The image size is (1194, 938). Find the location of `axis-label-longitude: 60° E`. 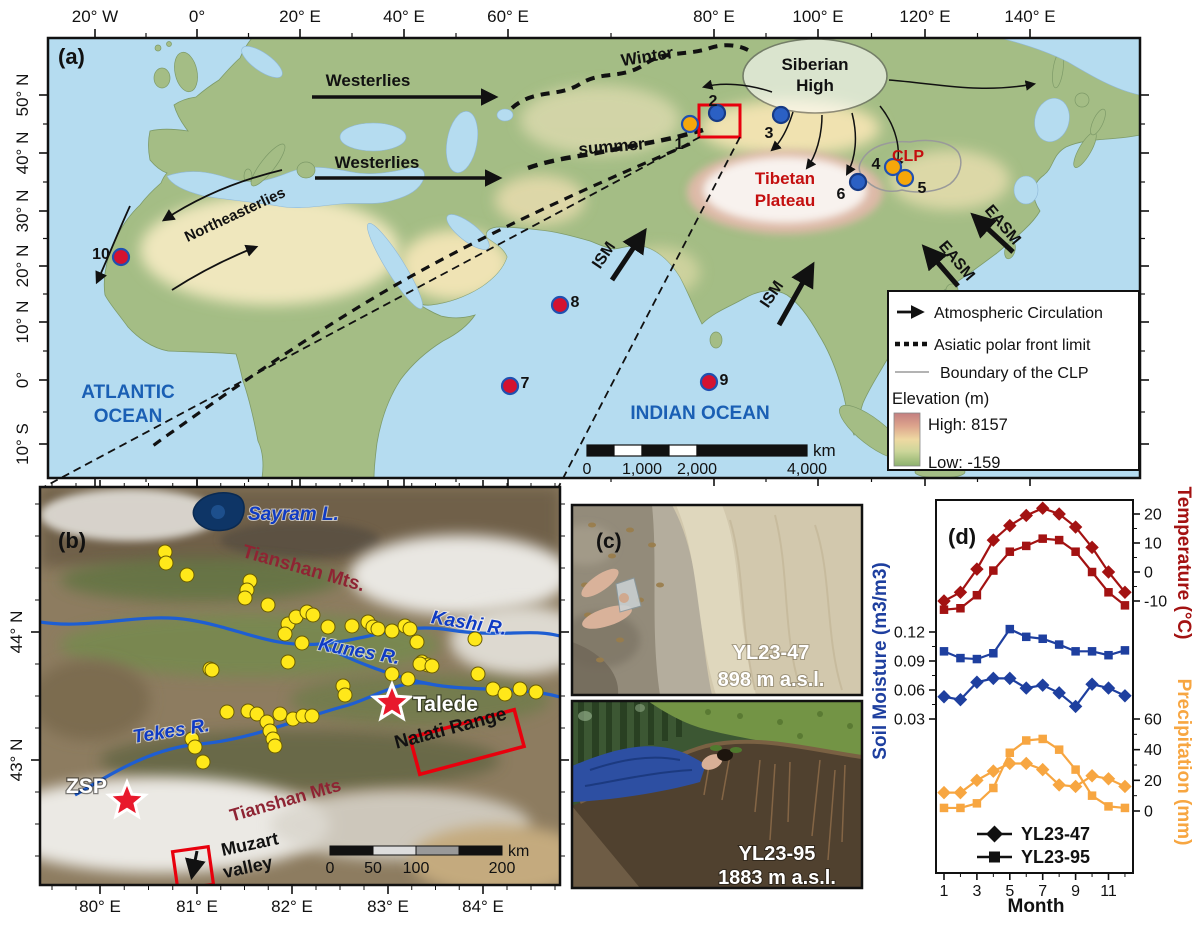

axis-label-longitude: 60° E is located at coordinates (508, 16).